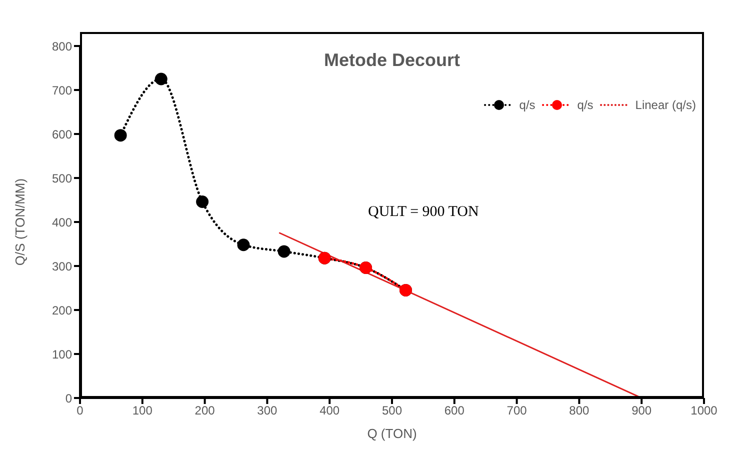 Image resolution: width=734 pixels, height=454 pixels. What do you see at coordinates (704, 411) in the screenshot?
I see `x-tick-label: 1000` at bounding box center [704, 411].